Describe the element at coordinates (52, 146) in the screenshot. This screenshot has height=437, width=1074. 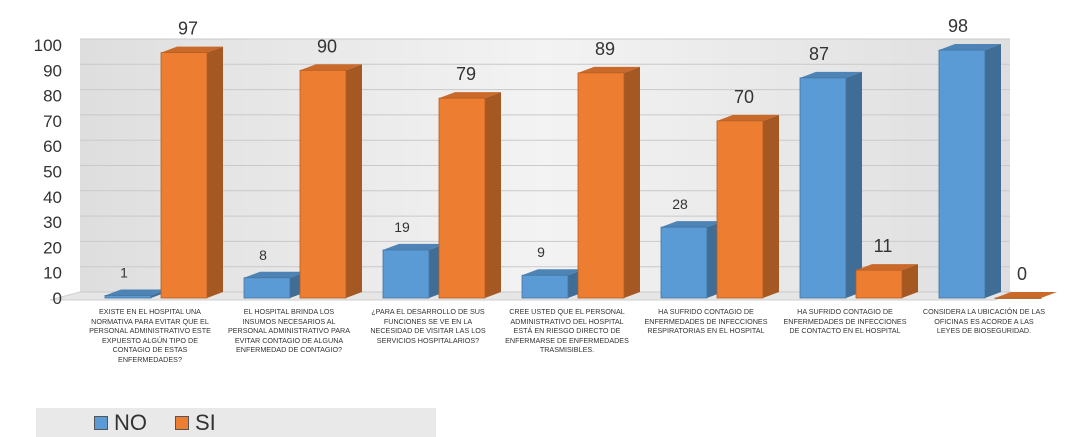
I see `y-tick-label: 60` at that location.